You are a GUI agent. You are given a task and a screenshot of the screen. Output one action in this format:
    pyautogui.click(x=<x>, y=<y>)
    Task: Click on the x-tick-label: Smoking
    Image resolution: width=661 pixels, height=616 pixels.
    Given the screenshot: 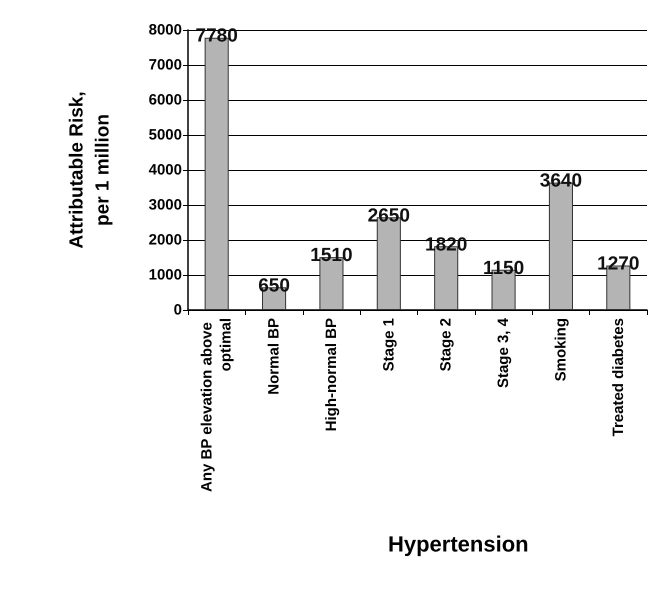 What is the action you would take?
    pyautogui.click(x=561, y=350)
    